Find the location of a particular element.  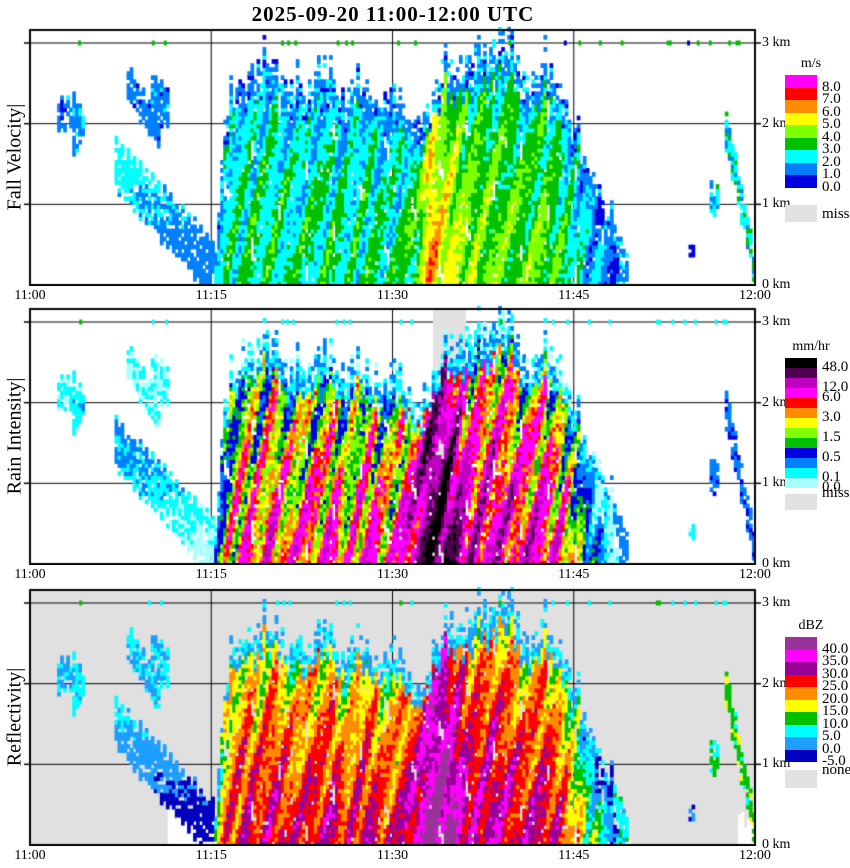

legend-tick-fv-8: 0.0 is located at coordinates (831, 186).